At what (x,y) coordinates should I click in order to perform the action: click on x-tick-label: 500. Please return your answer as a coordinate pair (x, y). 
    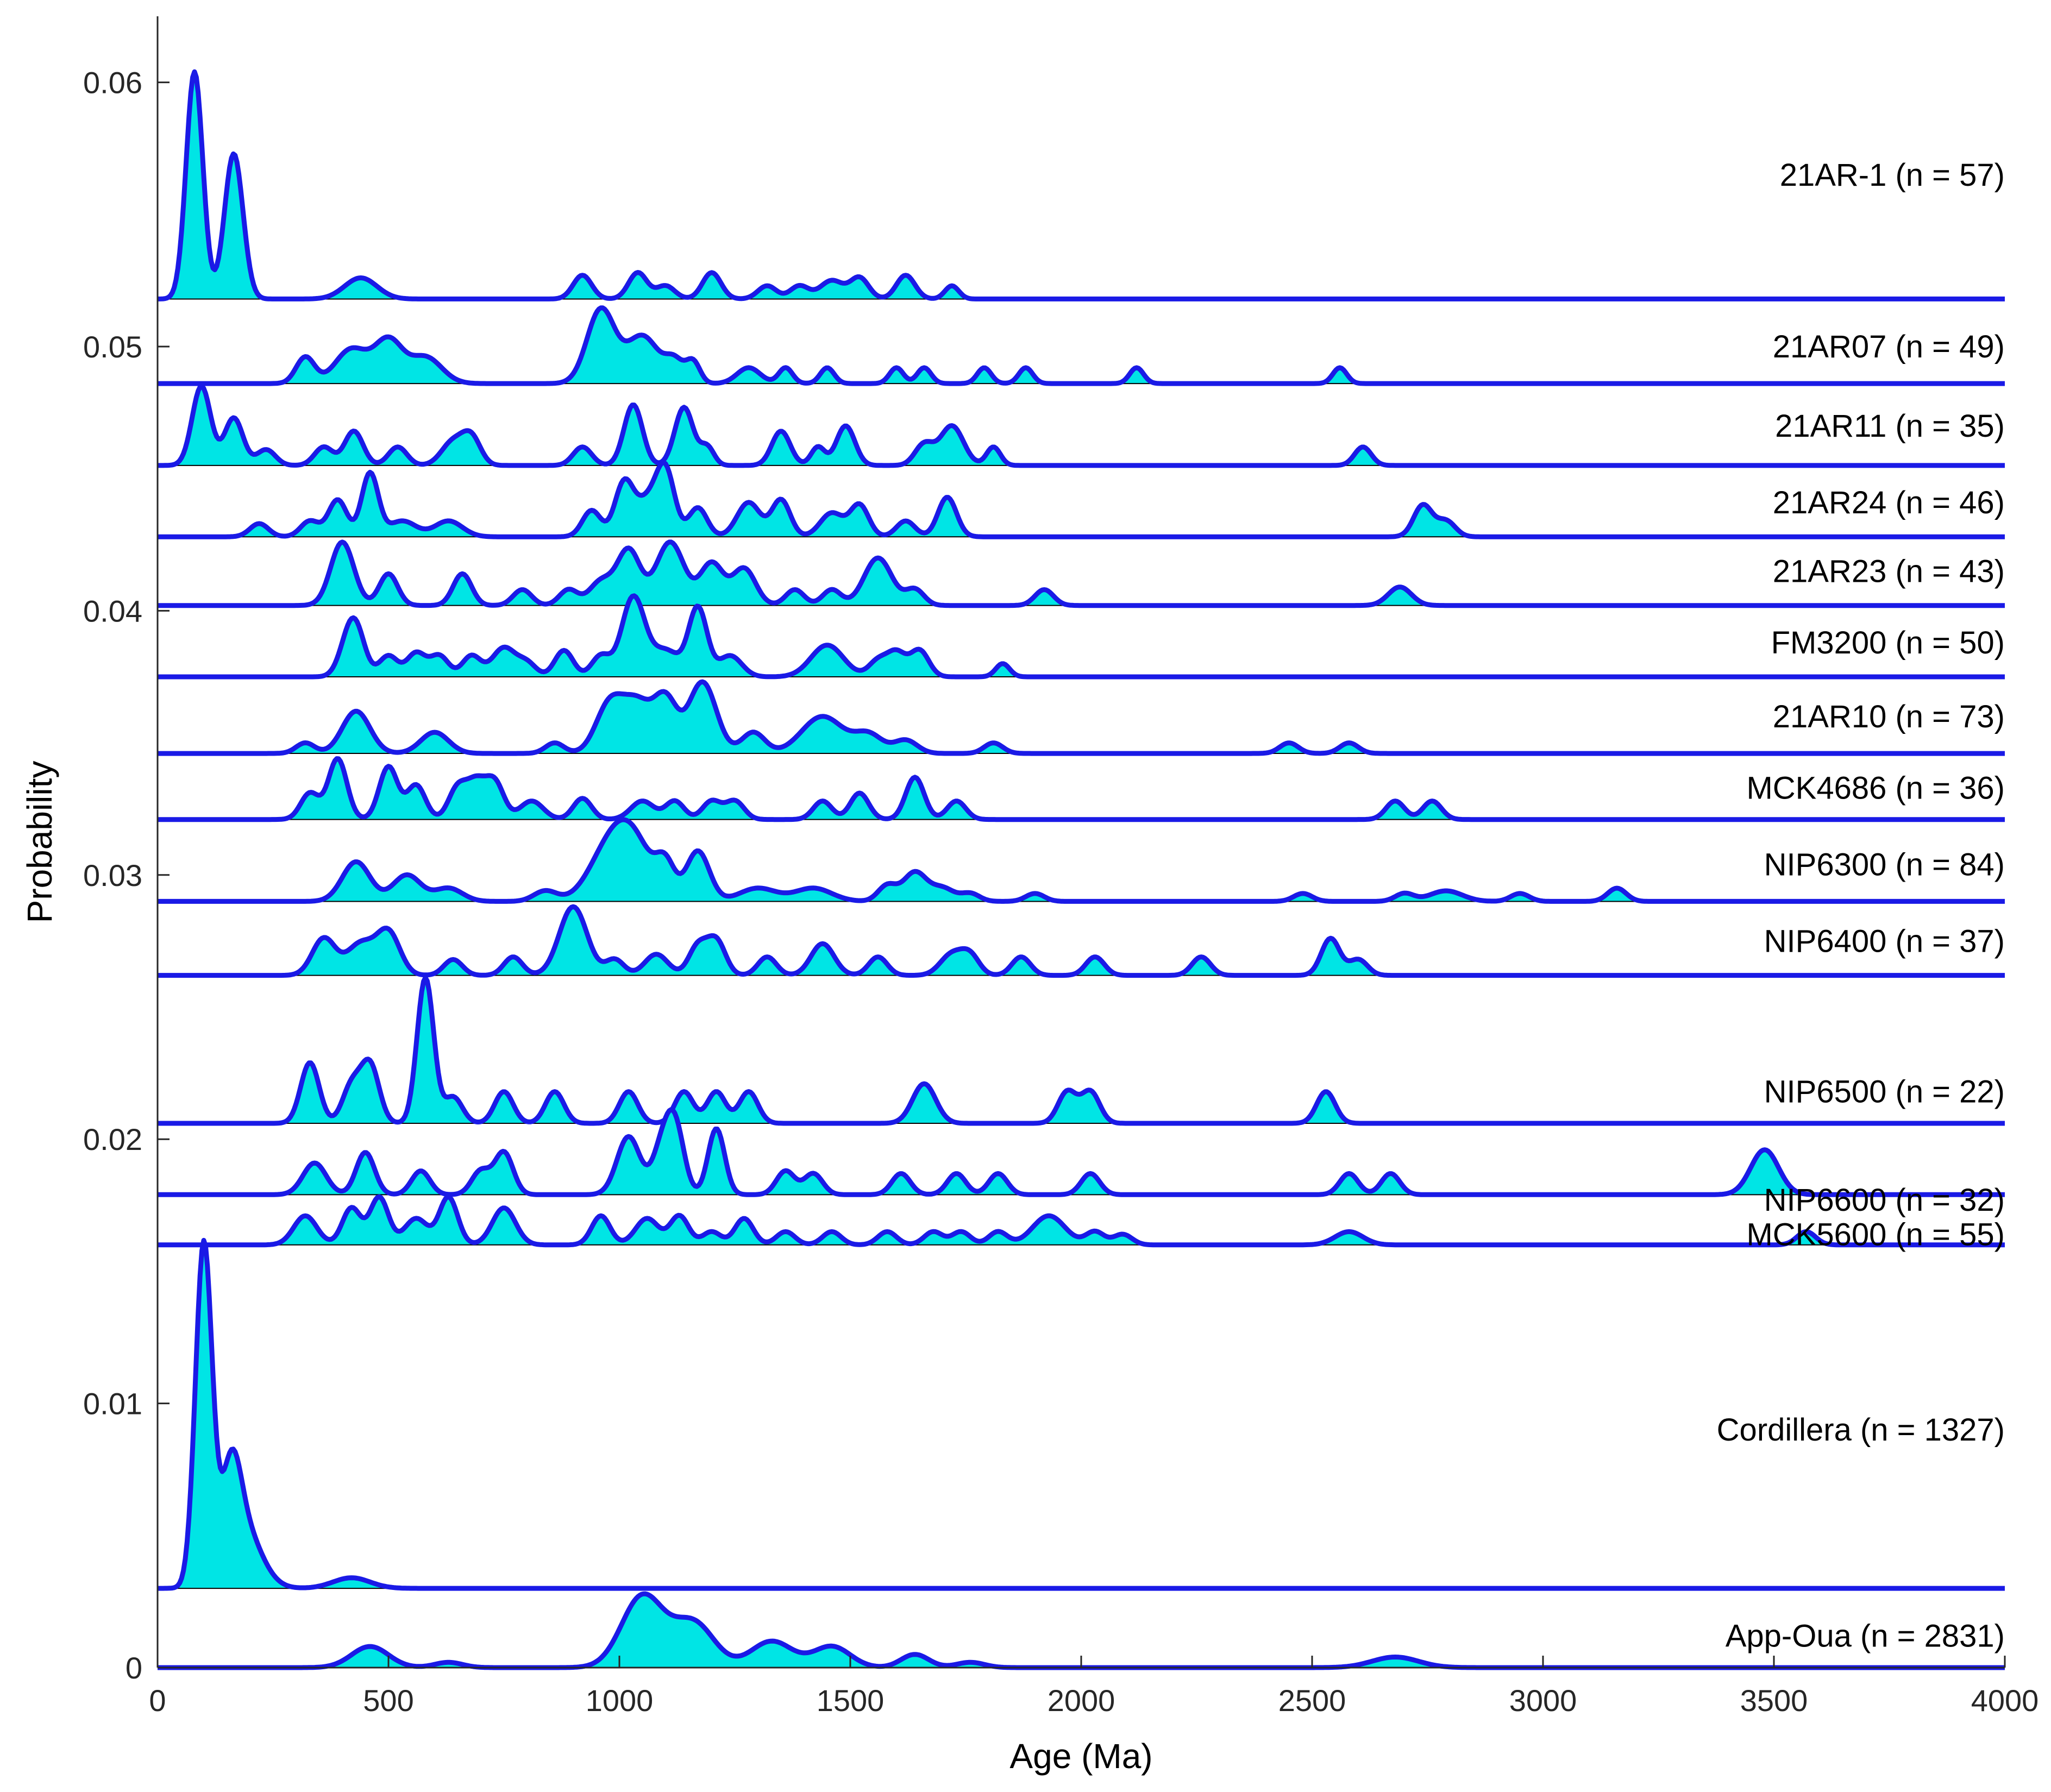
    Looking at the image, I should click on (388, 1700).